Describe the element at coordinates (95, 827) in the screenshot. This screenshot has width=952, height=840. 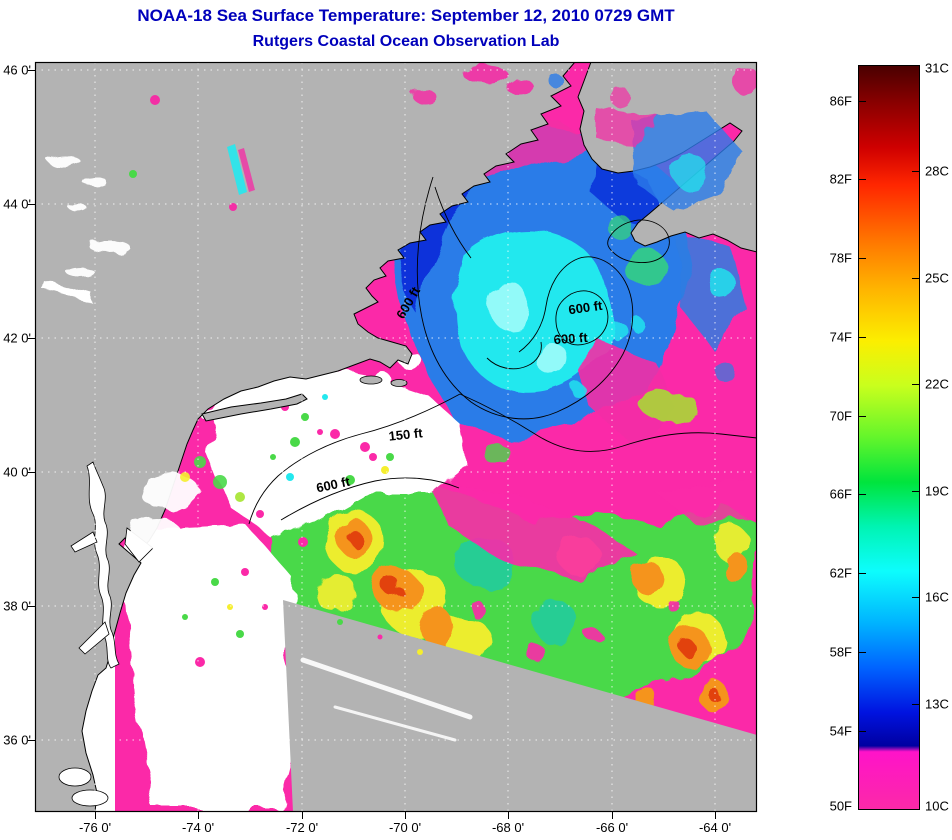
I see `x-tick-label-76: -76 0'` at that location.